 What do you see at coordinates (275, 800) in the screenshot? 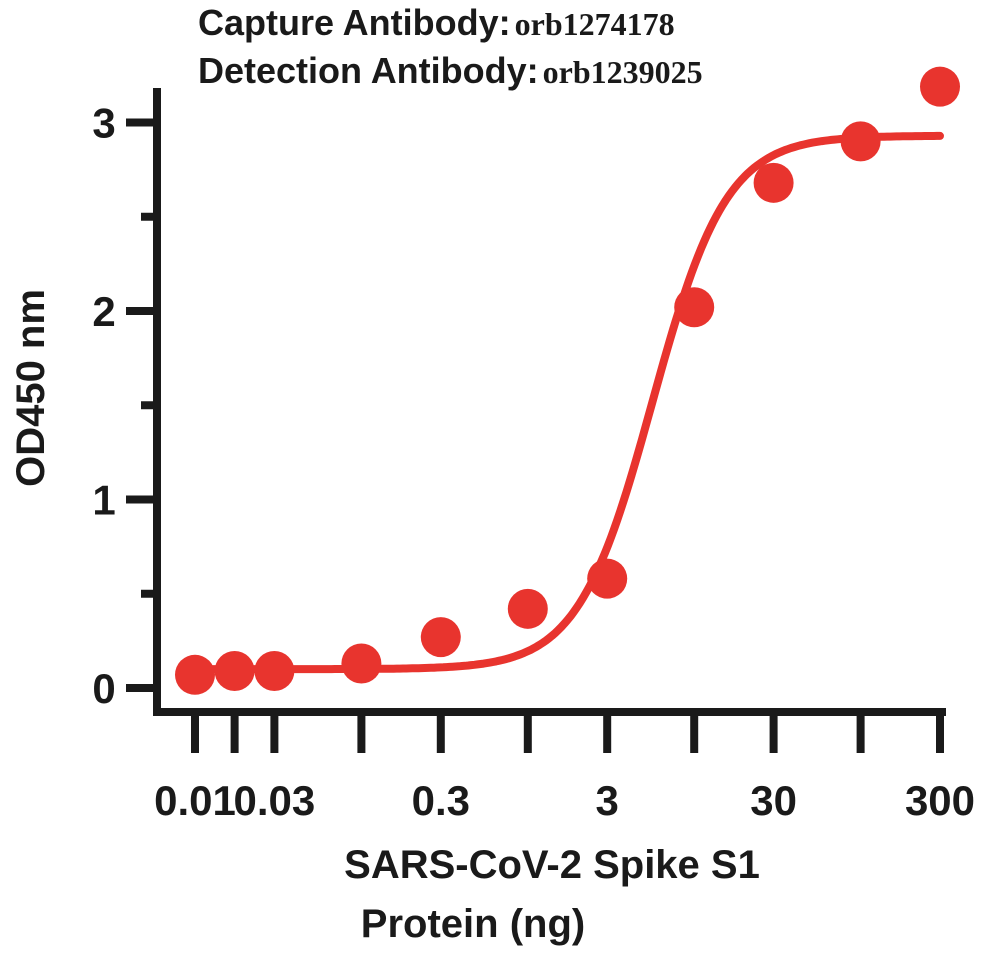
I see `x-tick-label: 0.03` at bounding box center [275, 800].